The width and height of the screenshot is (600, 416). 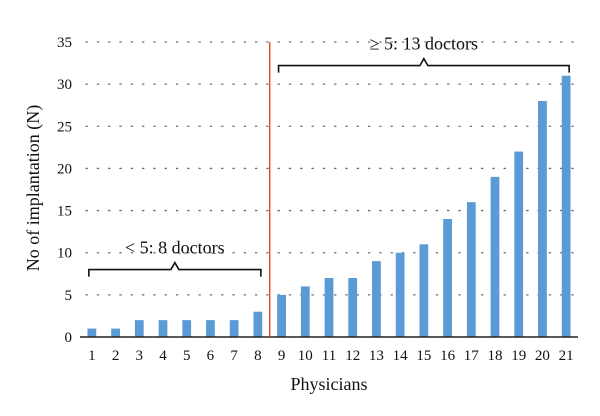 What do you see at coordinates (64, 85) in the screenshot?
I see `y-tick-label-30: 30` at bounding box center [64, 85].